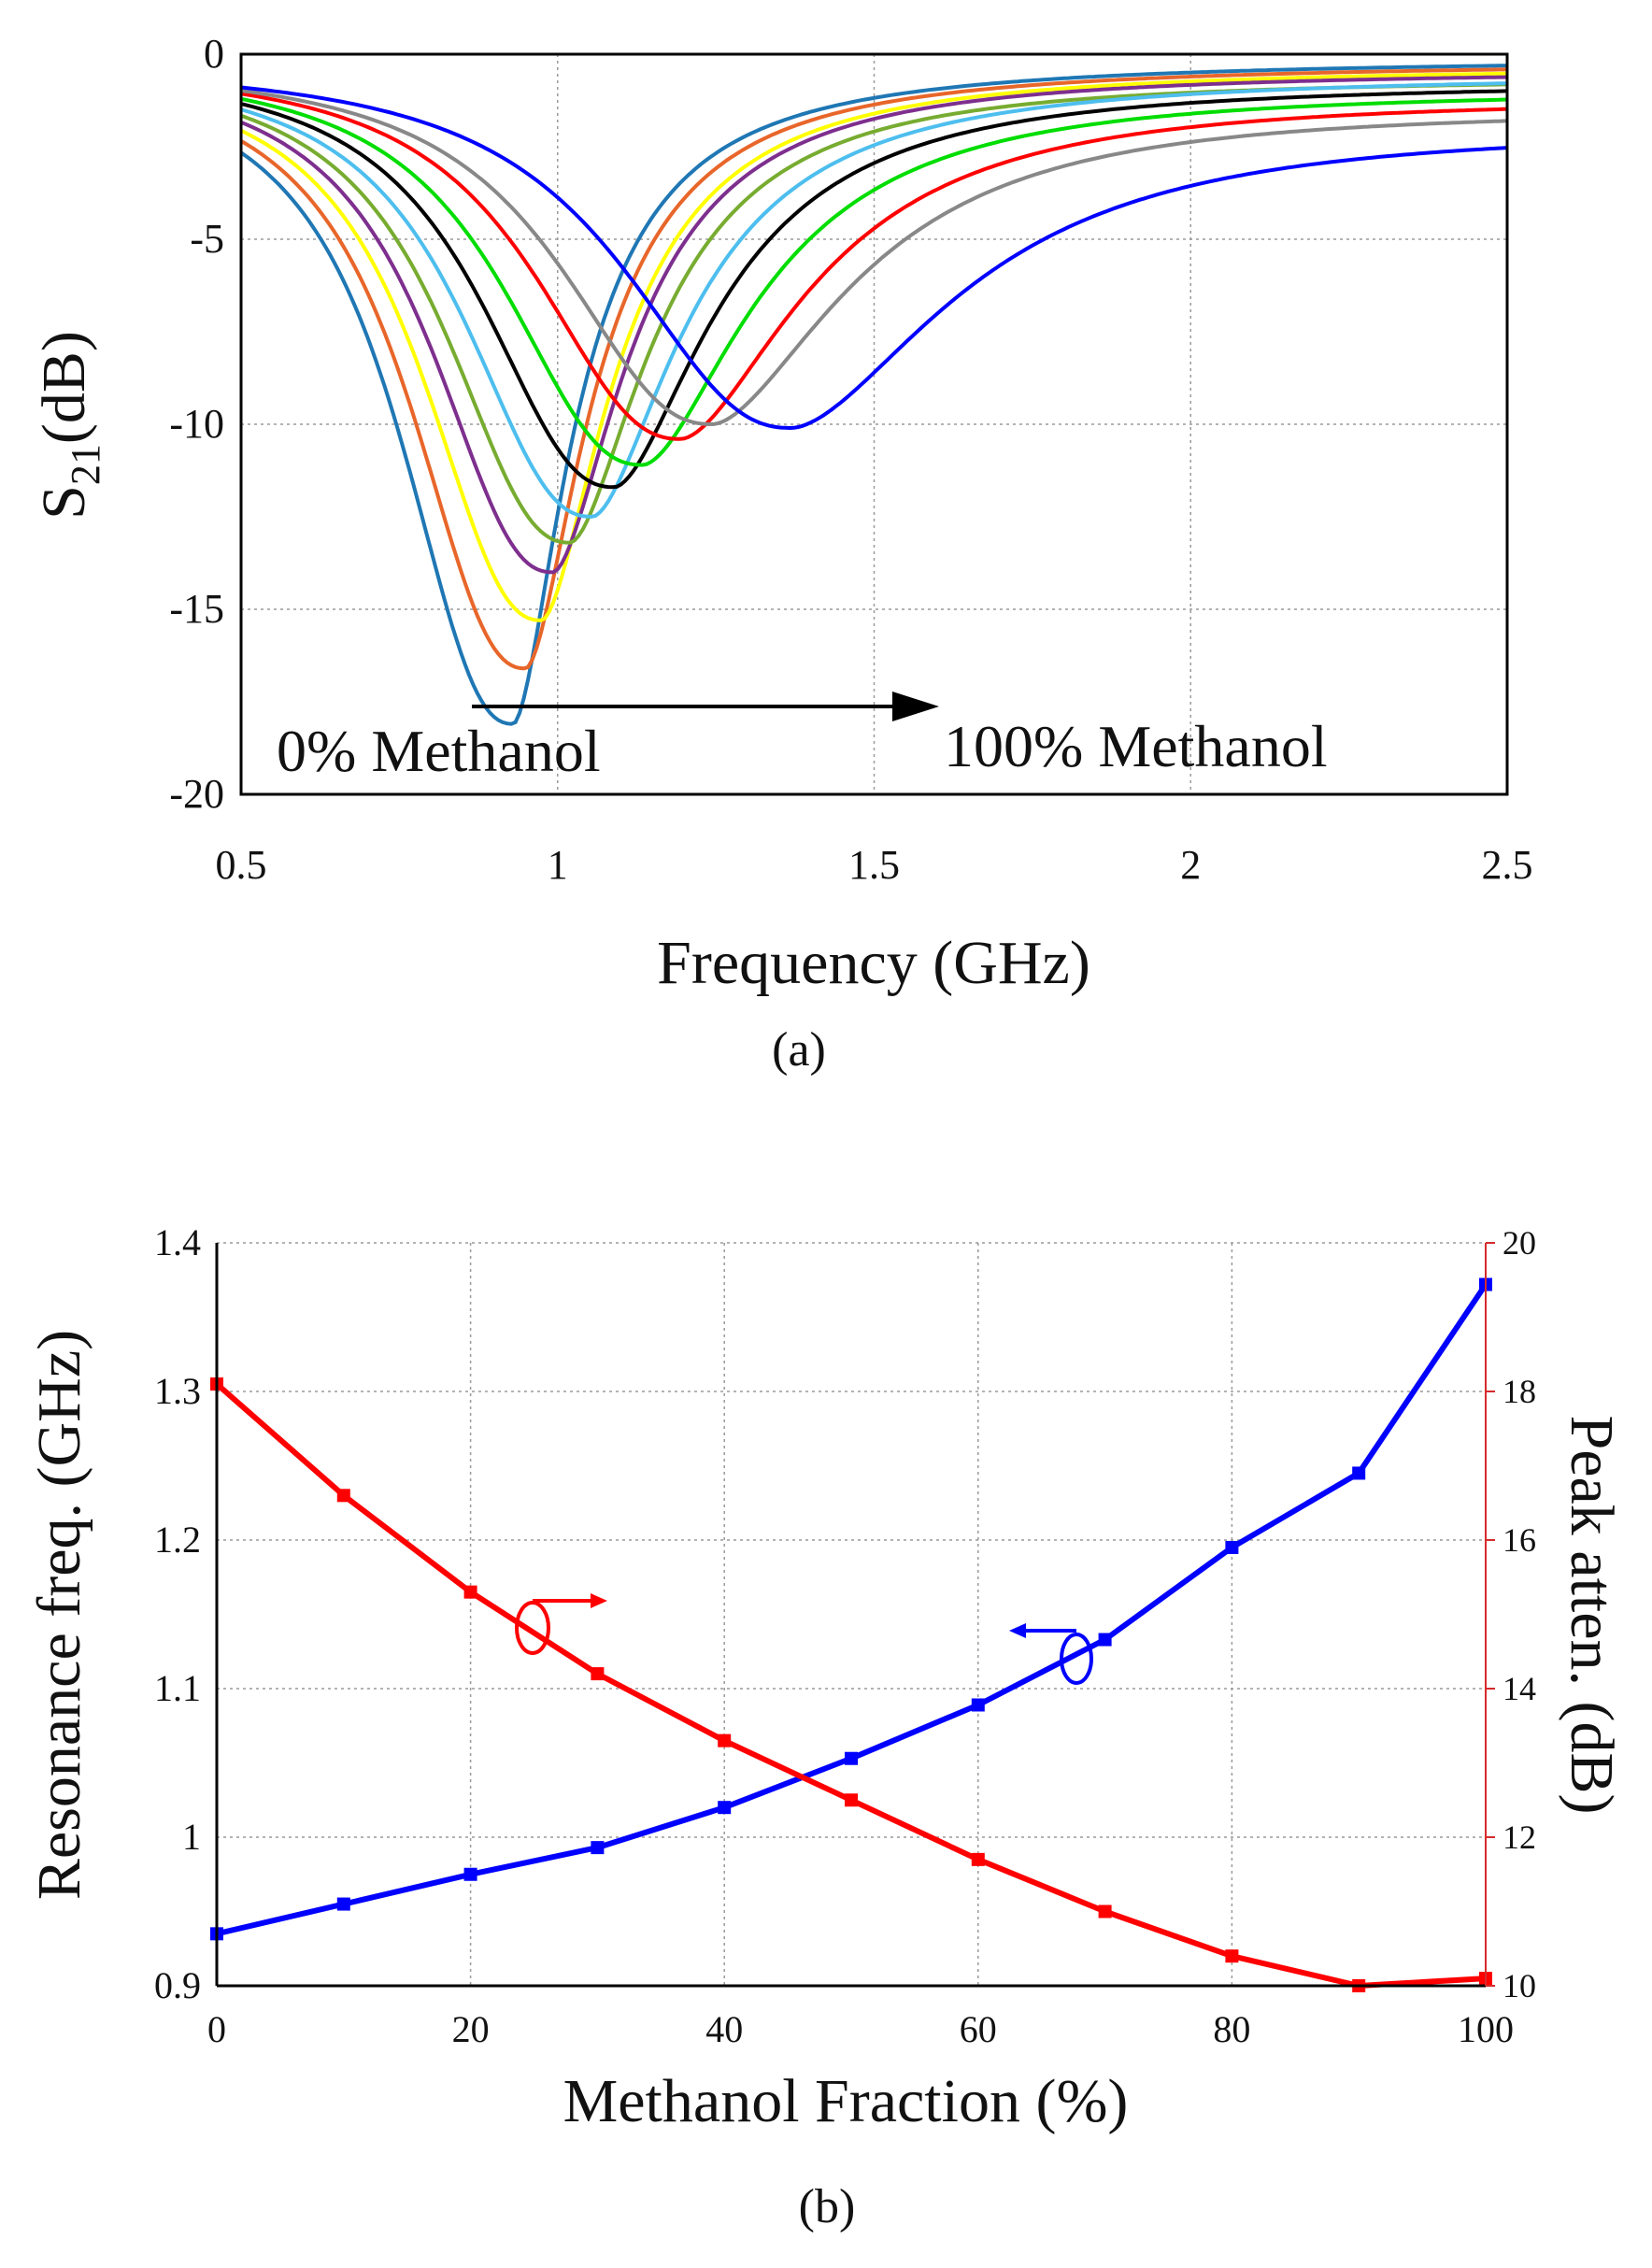 The height and width of the screenshot is (2268, 1652). Describe the element at coordinates (1018, 1630) in the screenshot. I see `b-blue-indicator-arrowhead` at that location.